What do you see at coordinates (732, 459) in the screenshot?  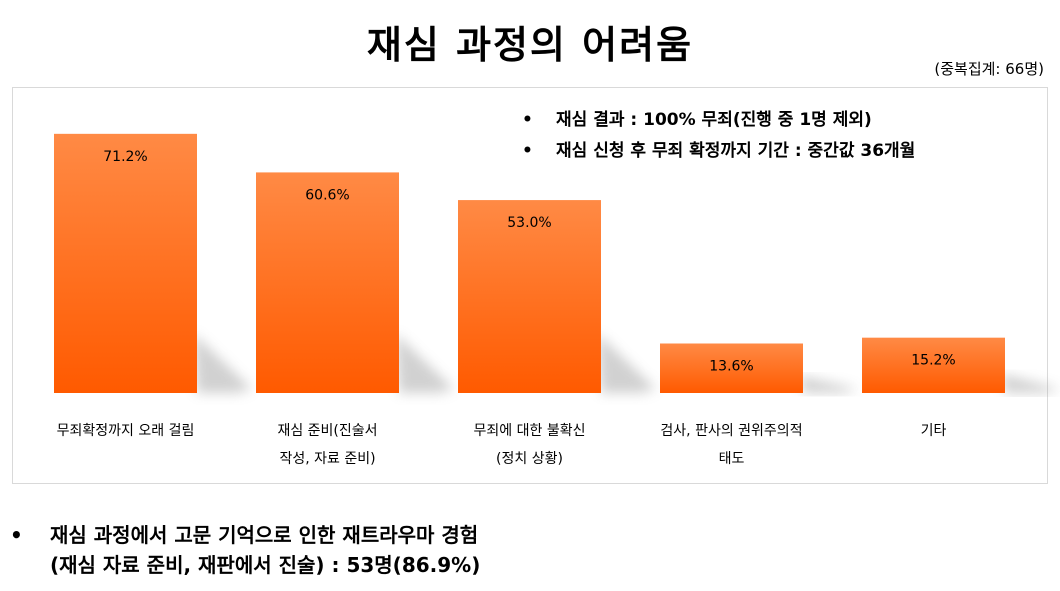 I see `category-label: 태도` at bounding box center [732, 459].